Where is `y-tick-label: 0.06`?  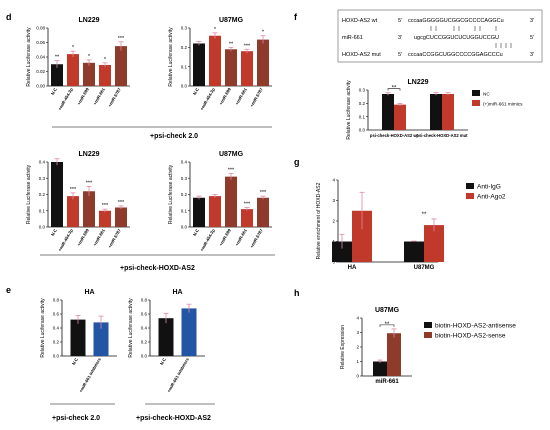 y-tick-label: 0.06 is located at coordinates (40, 42).